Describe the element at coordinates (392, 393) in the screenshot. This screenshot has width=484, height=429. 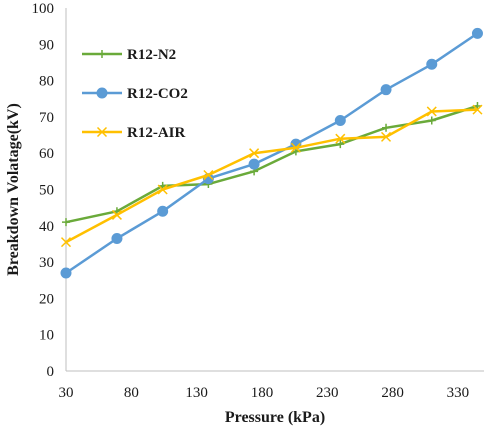
I see `x-tick-label: 280` at that location.